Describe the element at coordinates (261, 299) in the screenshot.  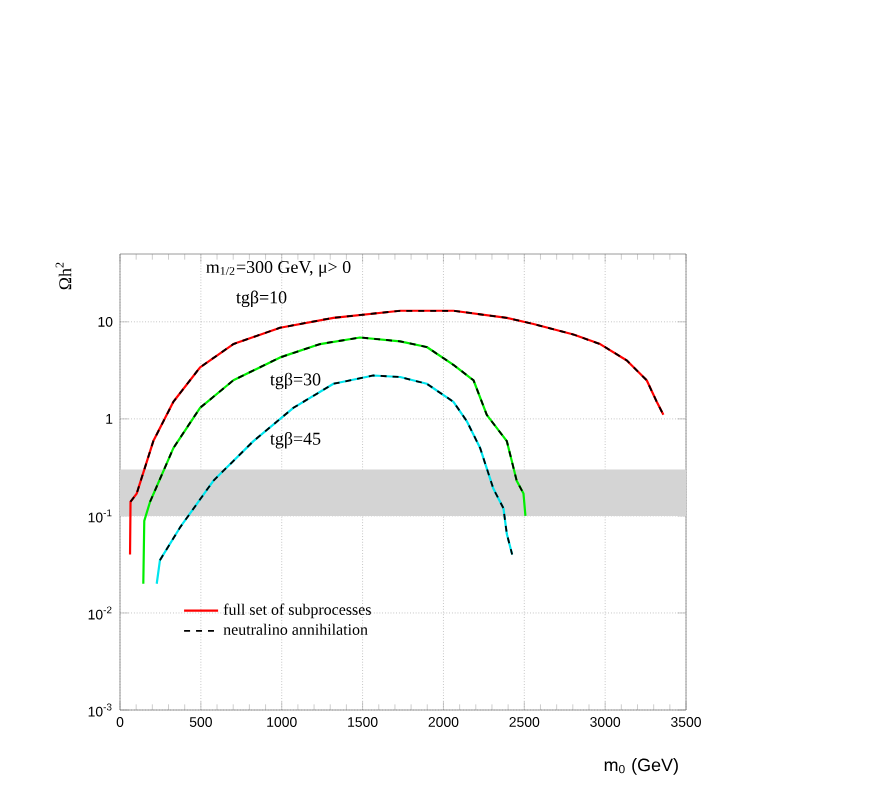
I see `annotation: tgβ=10` at that location.